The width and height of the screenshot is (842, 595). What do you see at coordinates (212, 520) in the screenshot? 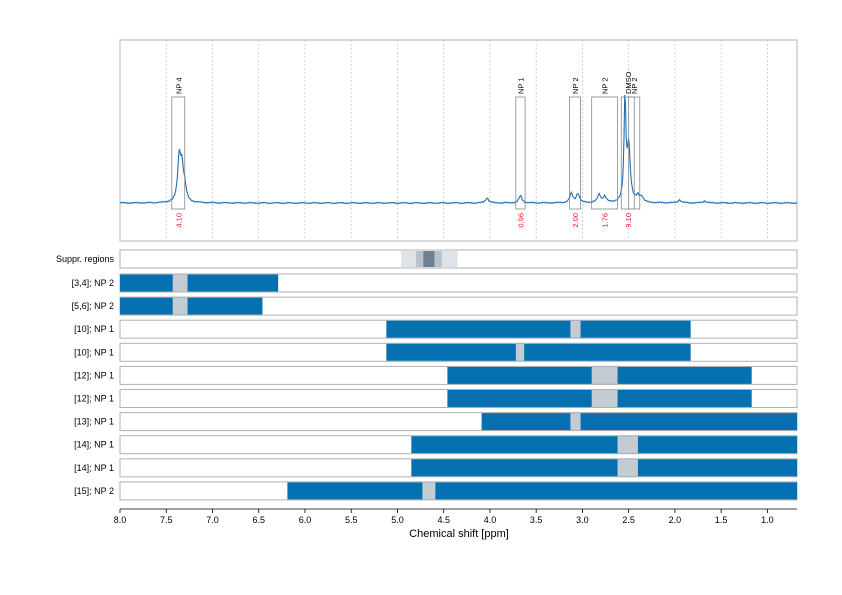
I see `x-tick-label: 7.0` at bounding box center [212, 520].